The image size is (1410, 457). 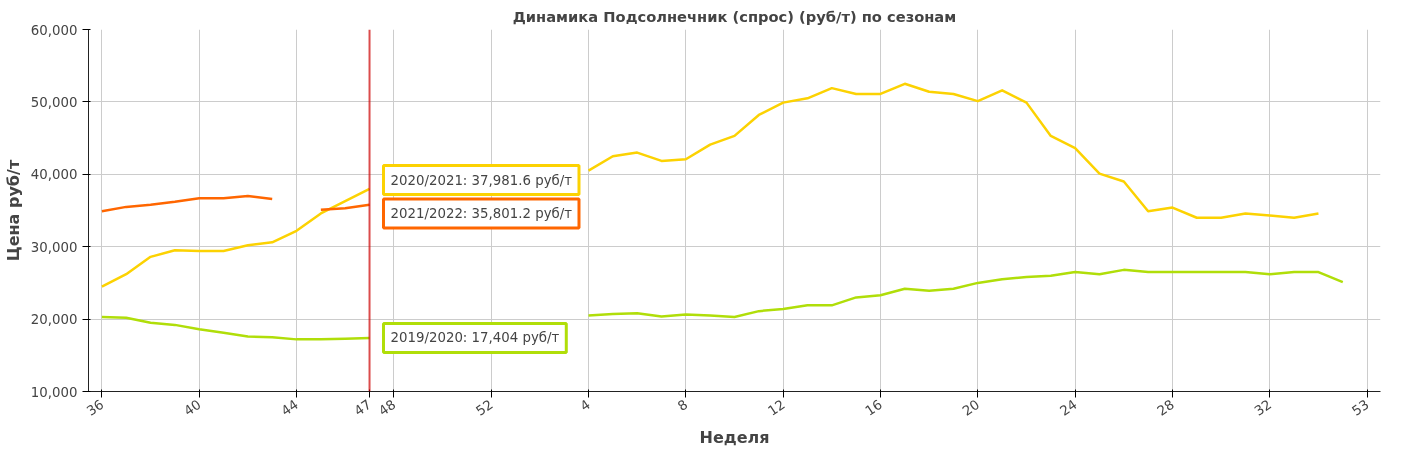 I want to click on x-tick-label: 32, so click(x=1263, y=407).